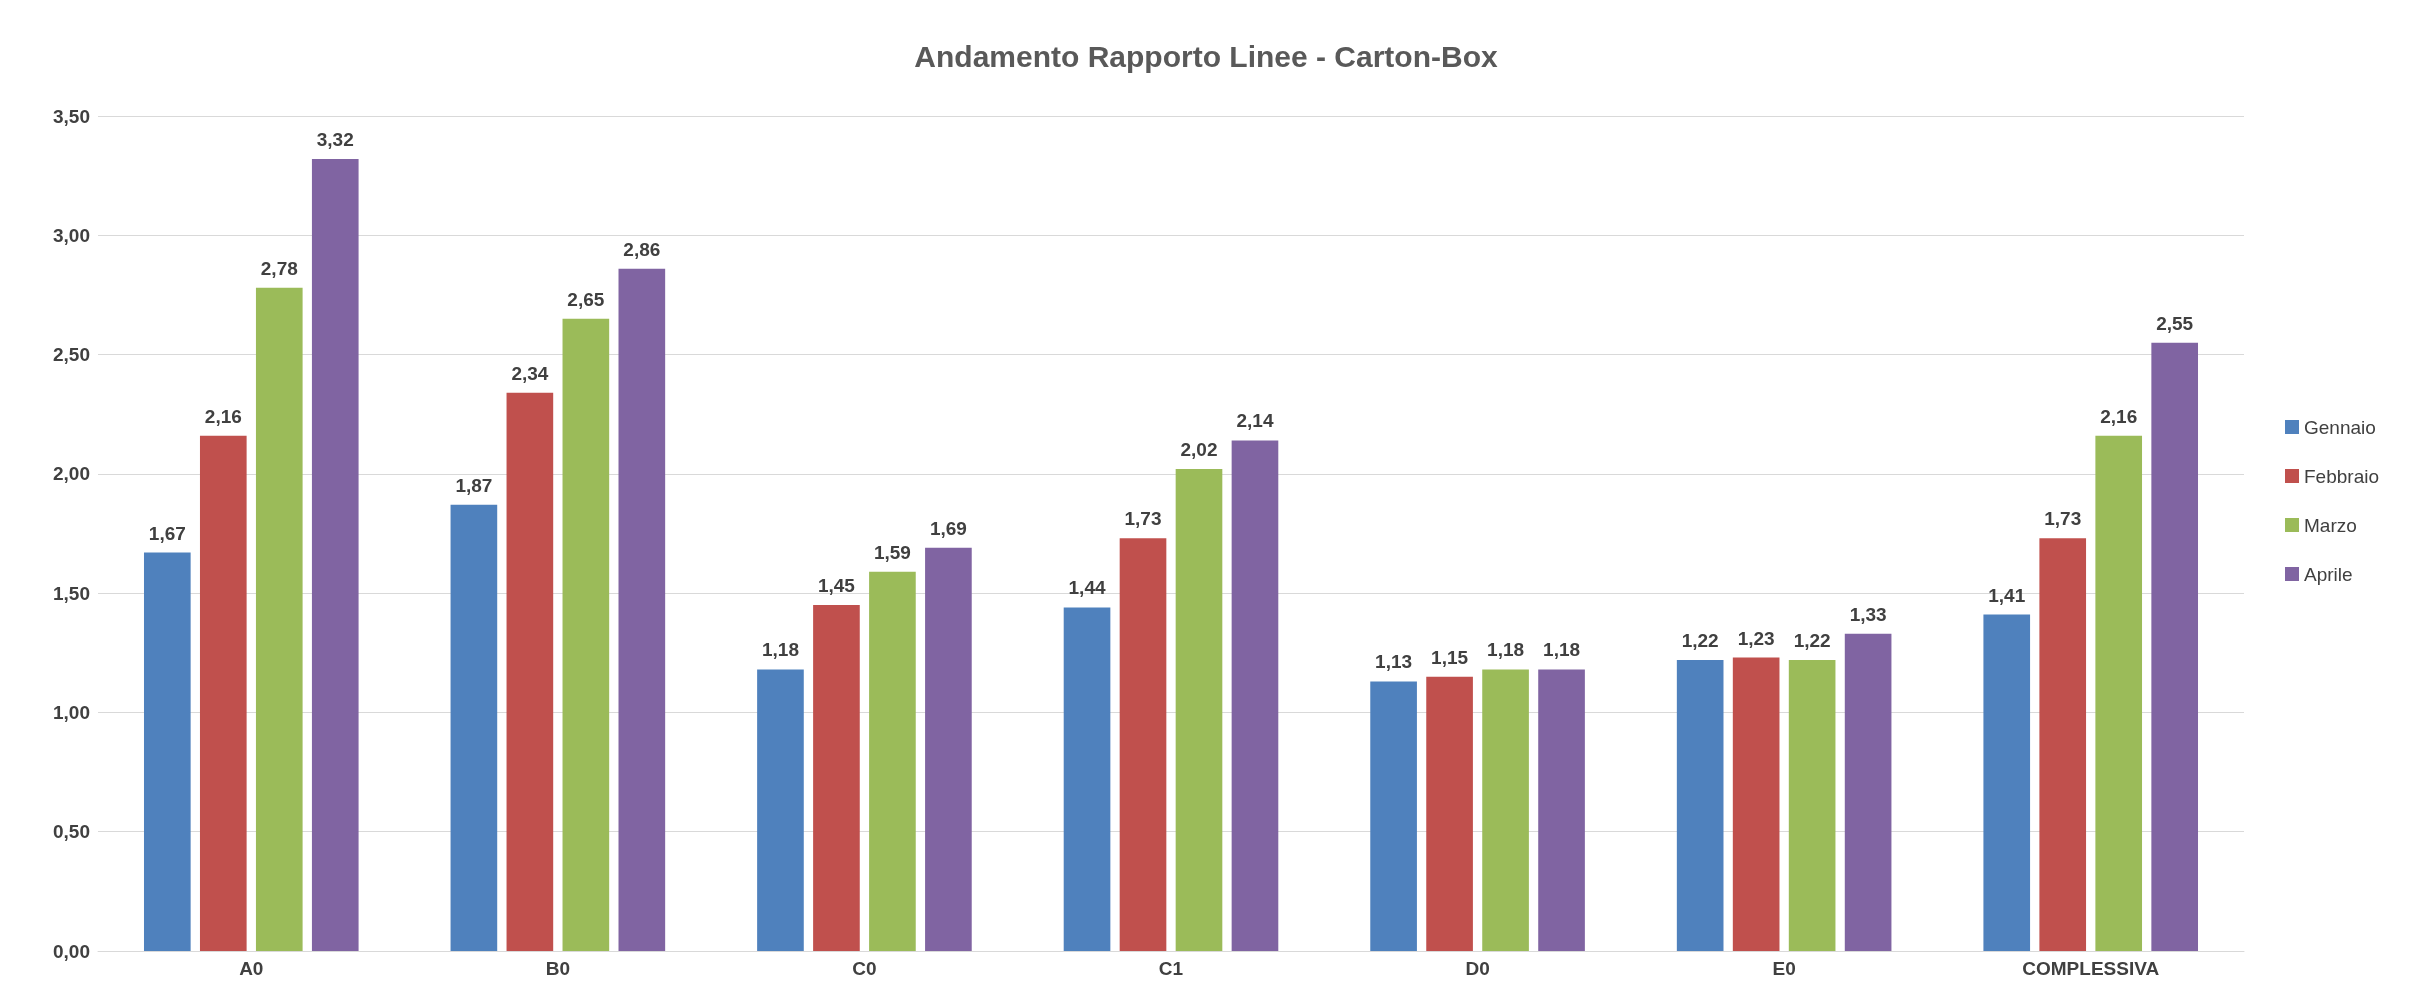 This screenshot has width=2412, height=1005. What do you see at coordinates (1087, 588) in the screenshot?
I see `data-label: 1,44` at bounding box center [1087, 588].